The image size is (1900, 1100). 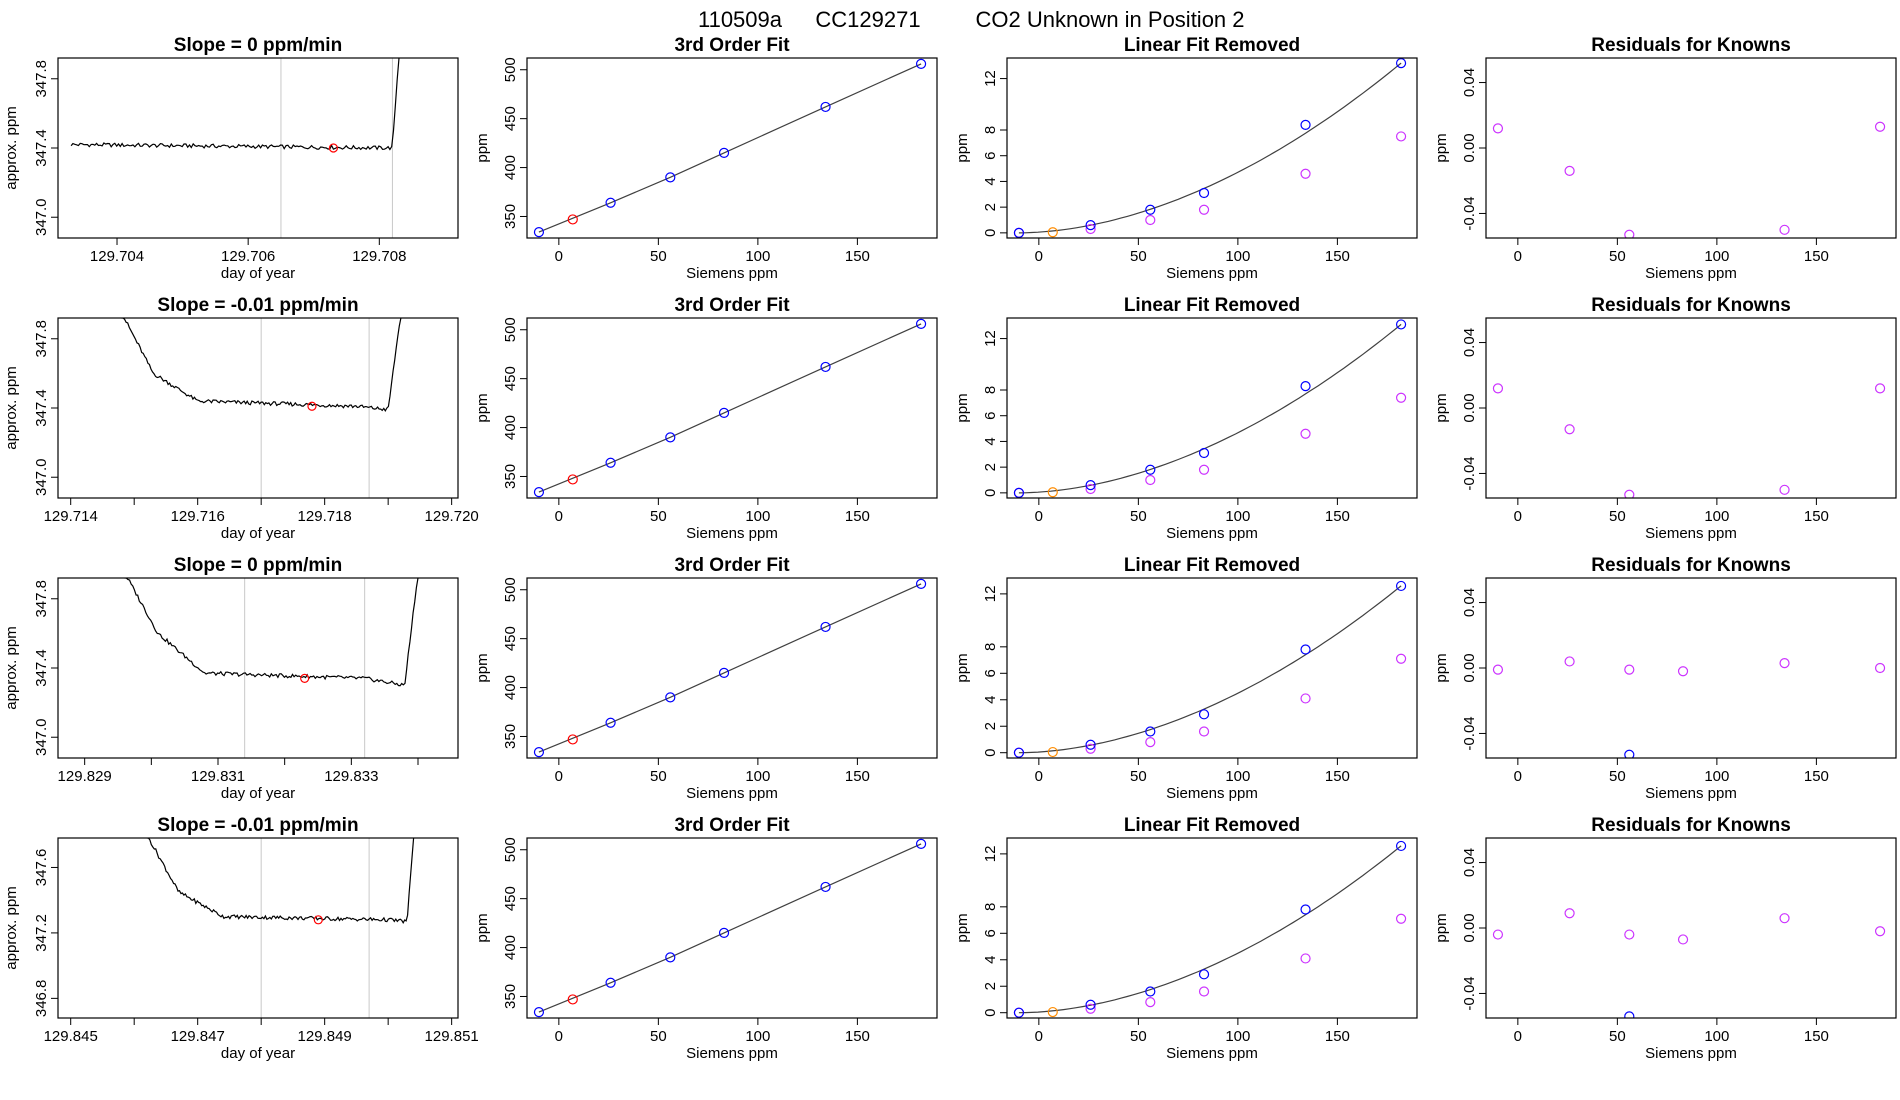 I want to click on y-tick-label: 346.8, so click(x=41, y=999).